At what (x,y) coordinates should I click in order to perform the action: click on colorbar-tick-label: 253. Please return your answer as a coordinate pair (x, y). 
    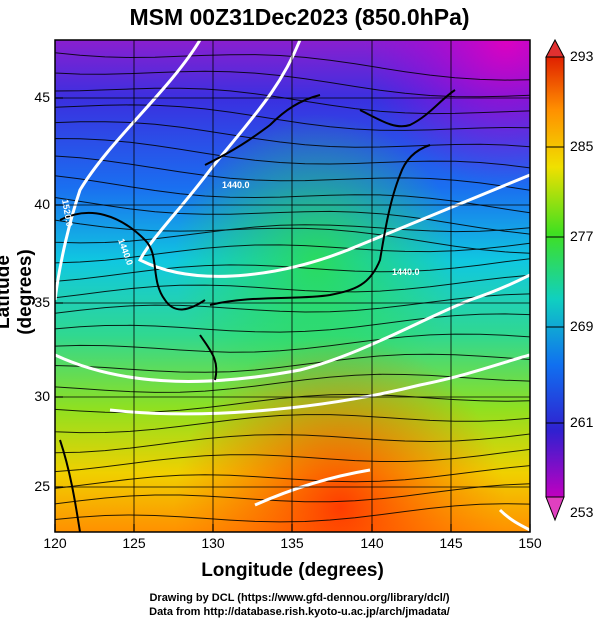
    Looking at the image, I should click on (582, 512).